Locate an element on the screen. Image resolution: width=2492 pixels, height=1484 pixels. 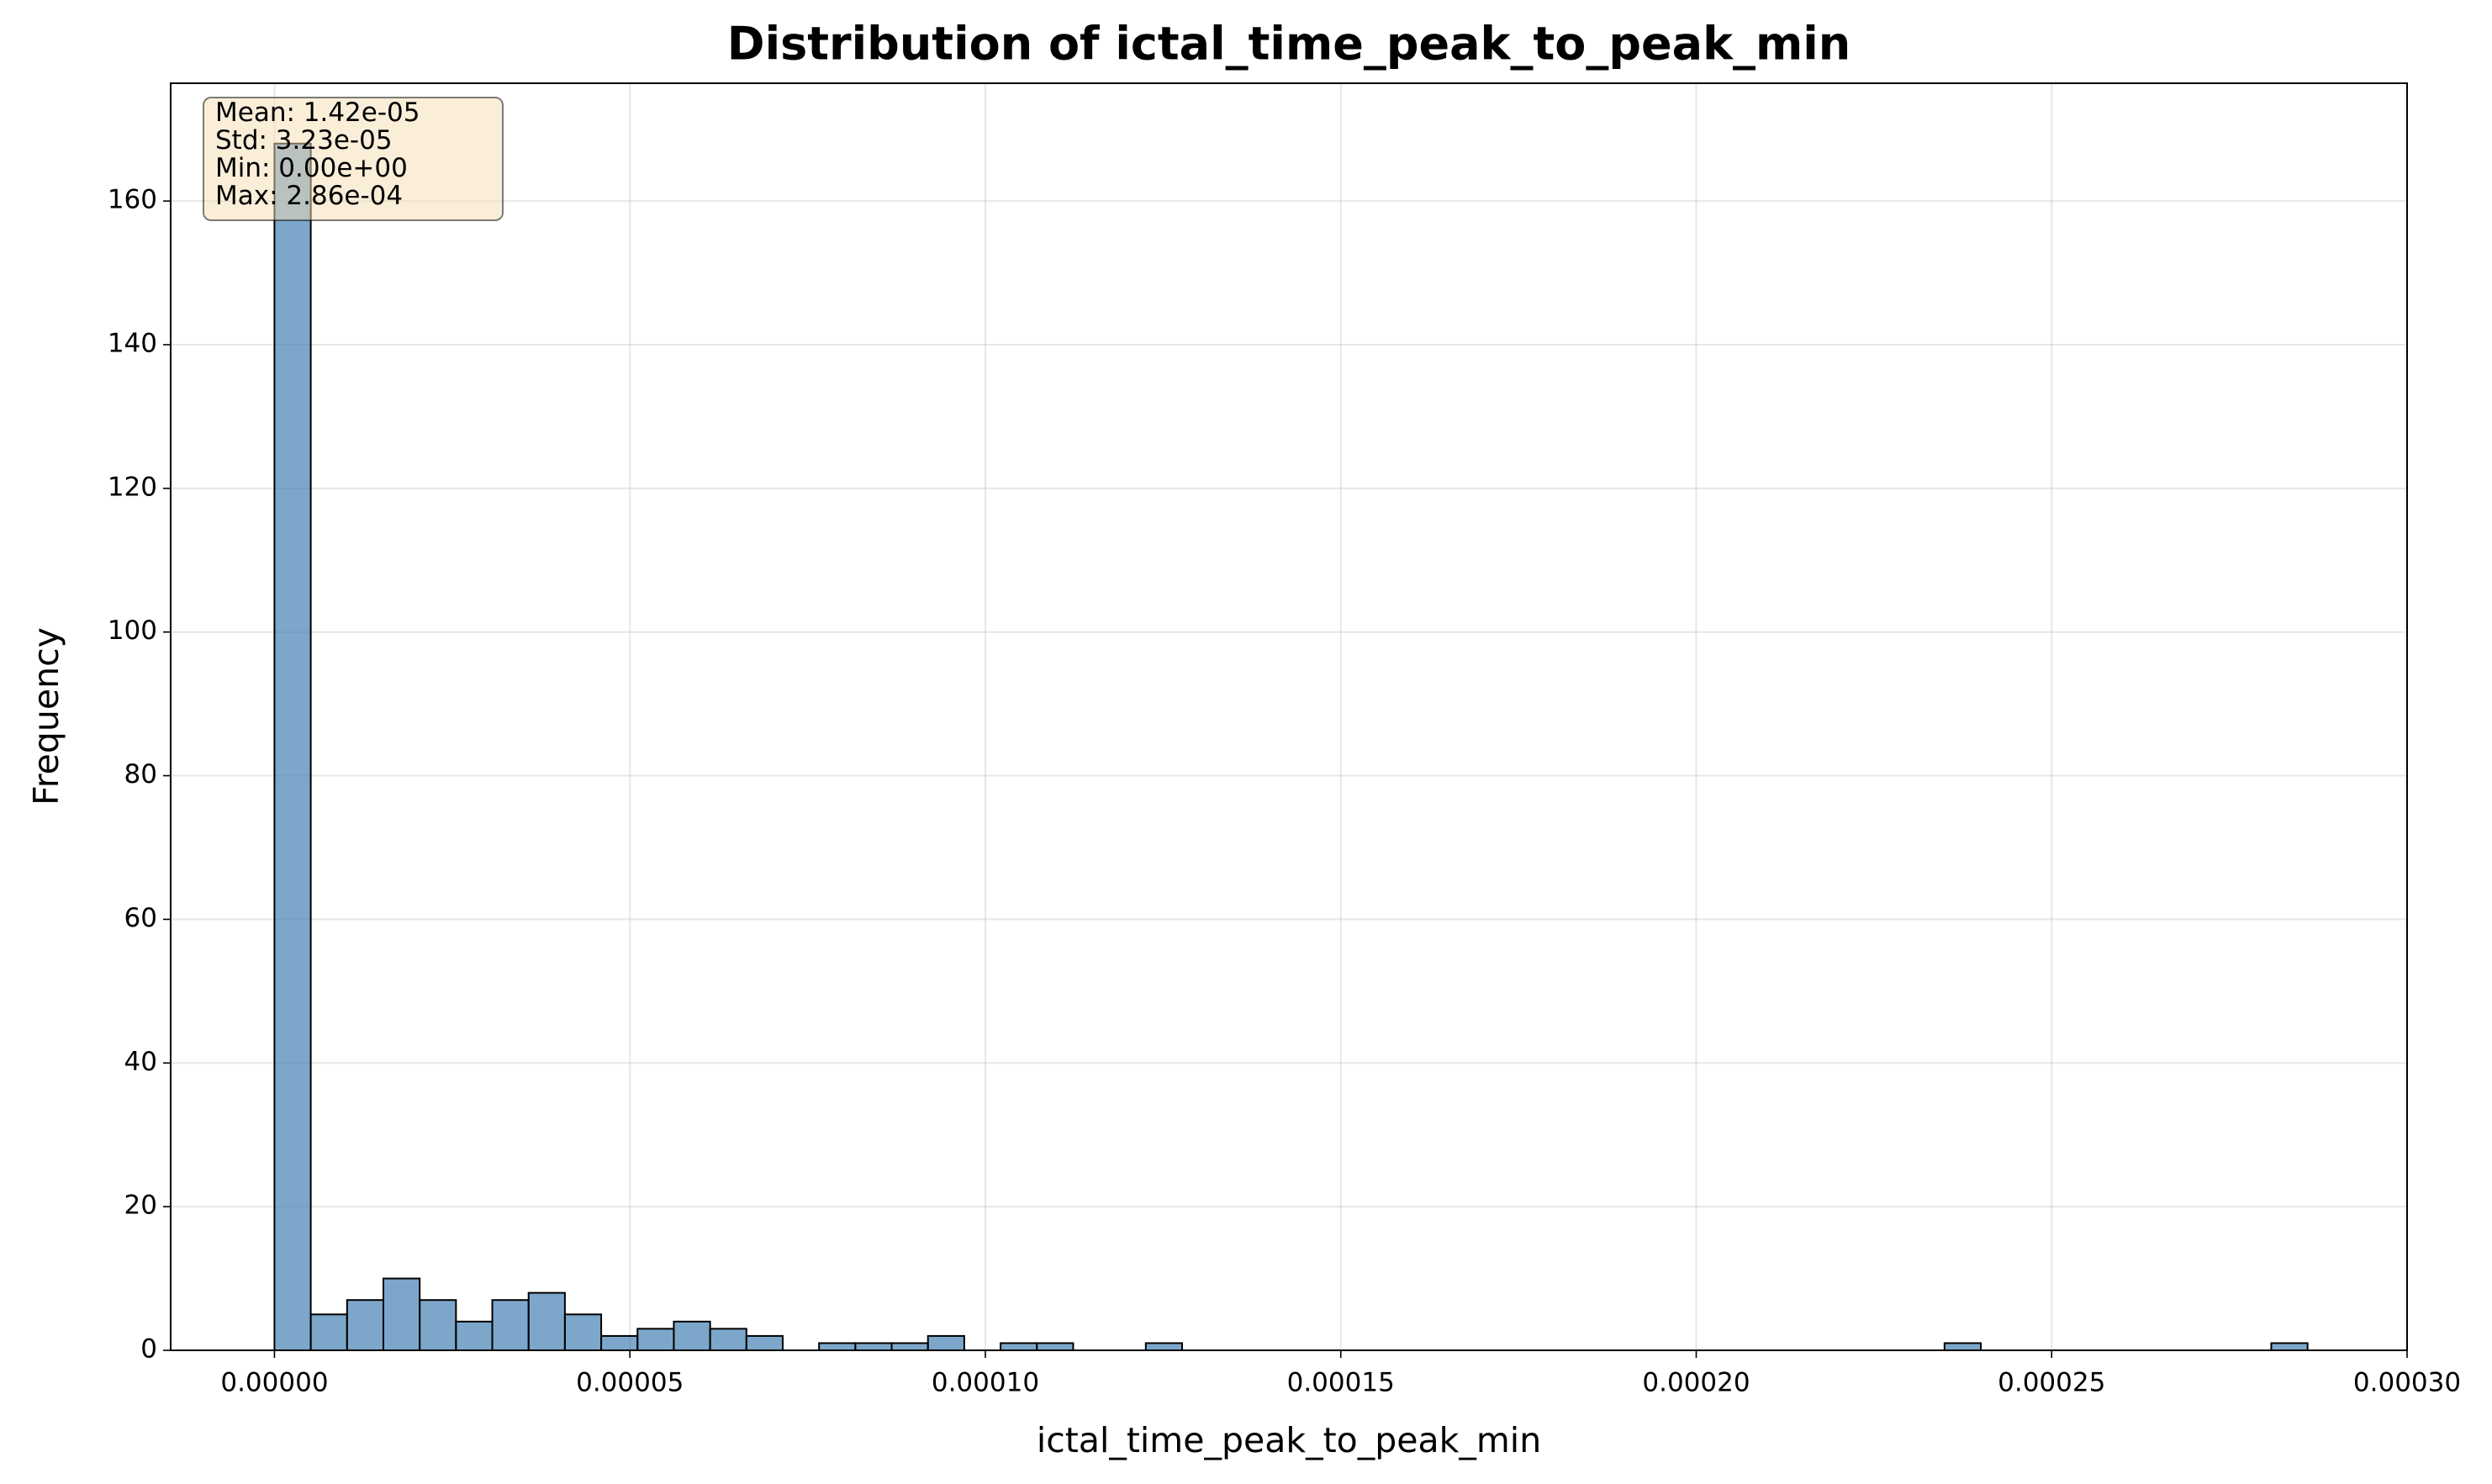
x-tick-label: 0.00025 is located at coordinates (2051, 1383).